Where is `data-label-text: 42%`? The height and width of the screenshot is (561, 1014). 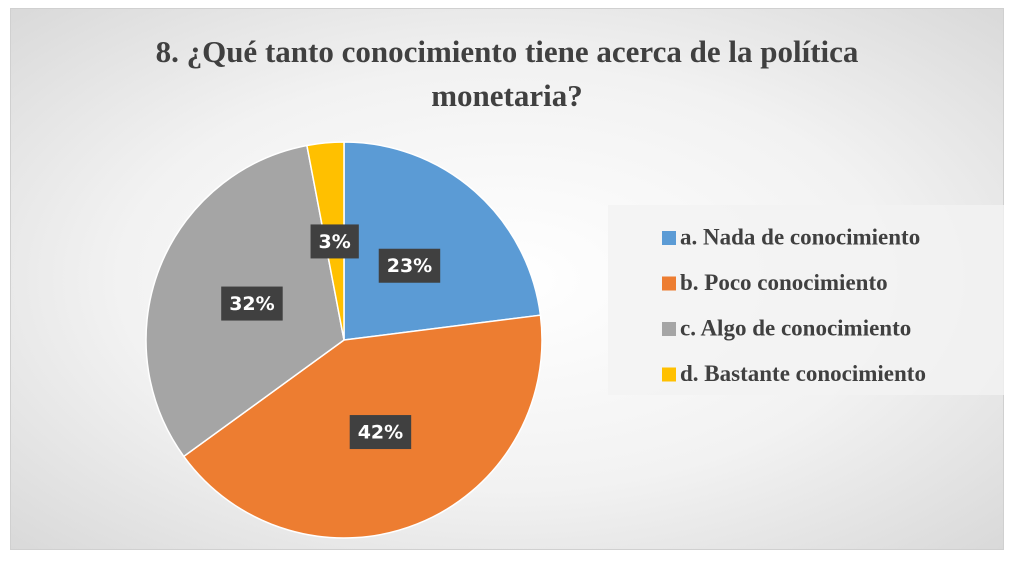
data-label-text: 42% is located at coordinates (380, 433).